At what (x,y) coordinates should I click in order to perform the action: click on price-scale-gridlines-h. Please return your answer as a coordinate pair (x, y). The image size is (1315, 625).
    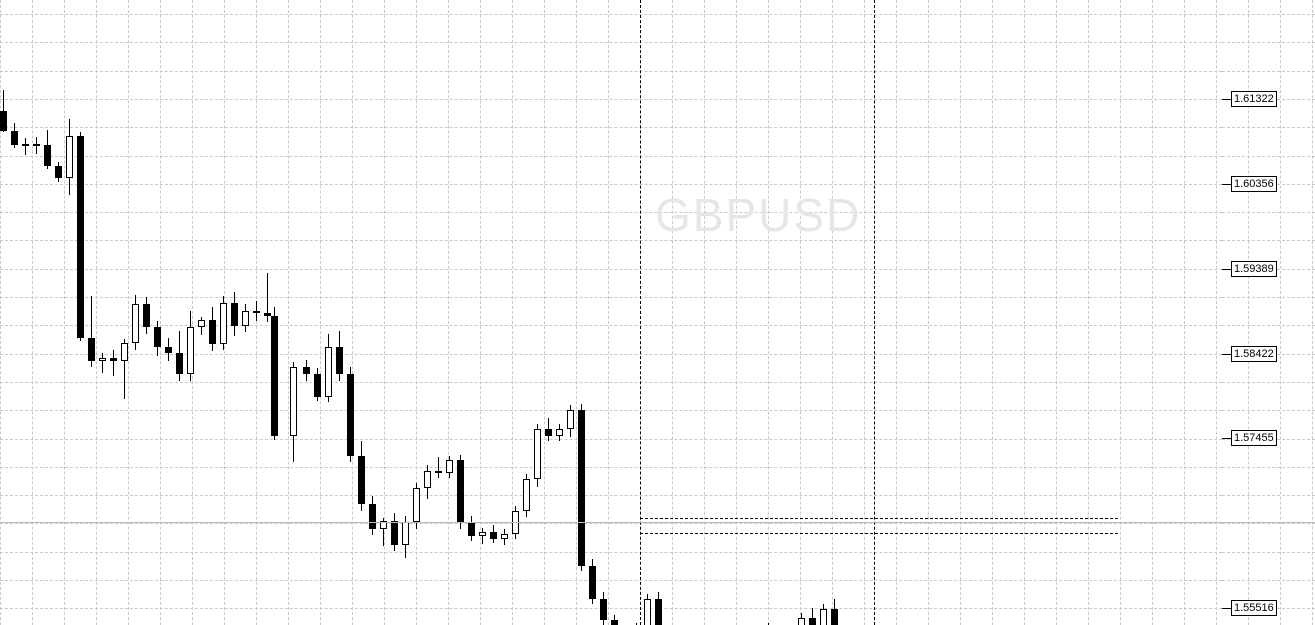
    Looking at the image, I should click on (1268, 312).